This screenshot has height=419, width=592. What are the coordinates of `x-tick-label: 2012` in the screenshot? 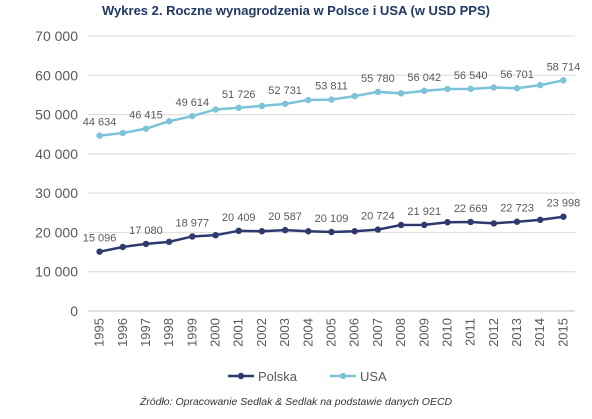 It's located at (493, 332).